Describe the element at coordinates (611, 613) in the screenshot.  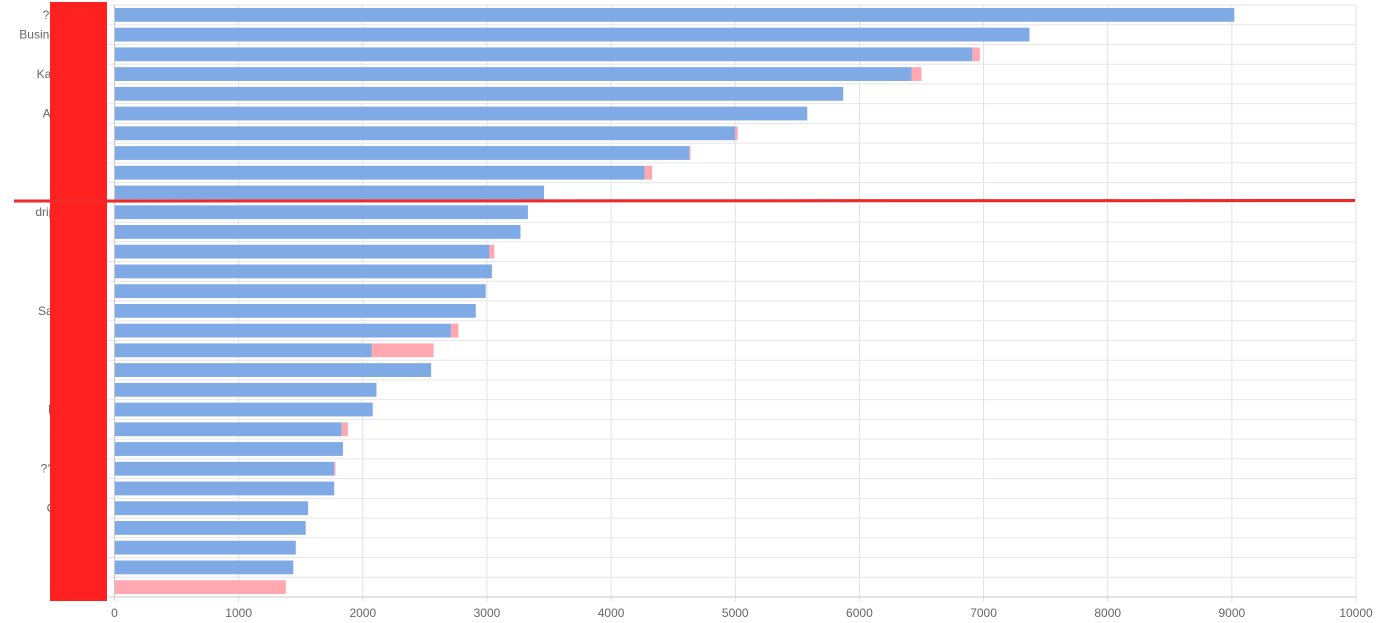
I see `x-tick-label: 4000` at that location.